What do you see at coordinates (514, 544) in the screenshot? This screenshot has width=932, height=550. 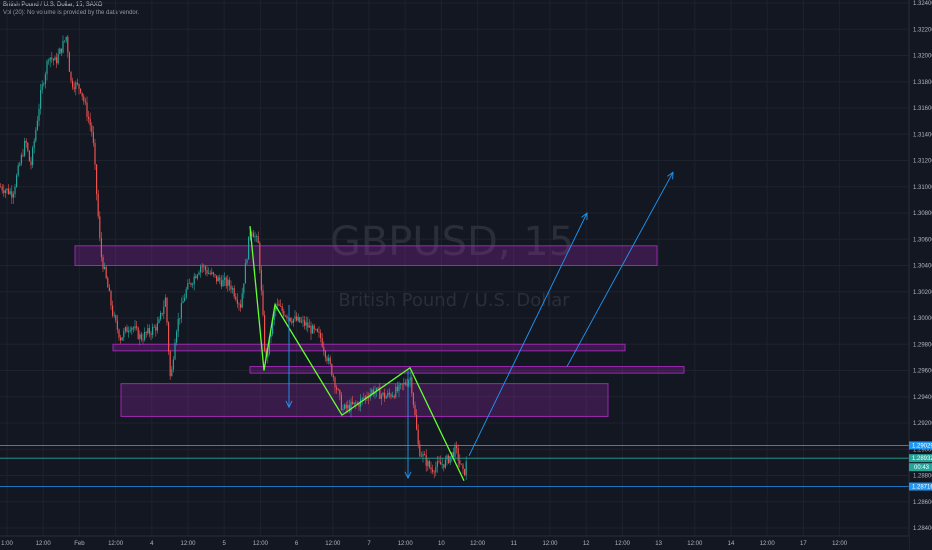 I see `time-tick-label: 11` at bounding box center [514, 544].